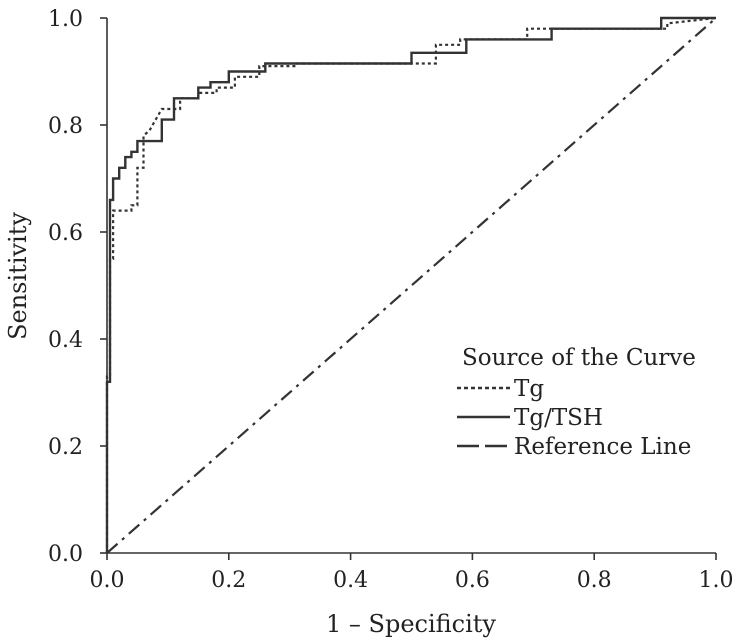  What do you see at coordinates (558, 418) in the screenshot?
I see `legend-label: Tg/TSH` at bounding box center [558, 418].